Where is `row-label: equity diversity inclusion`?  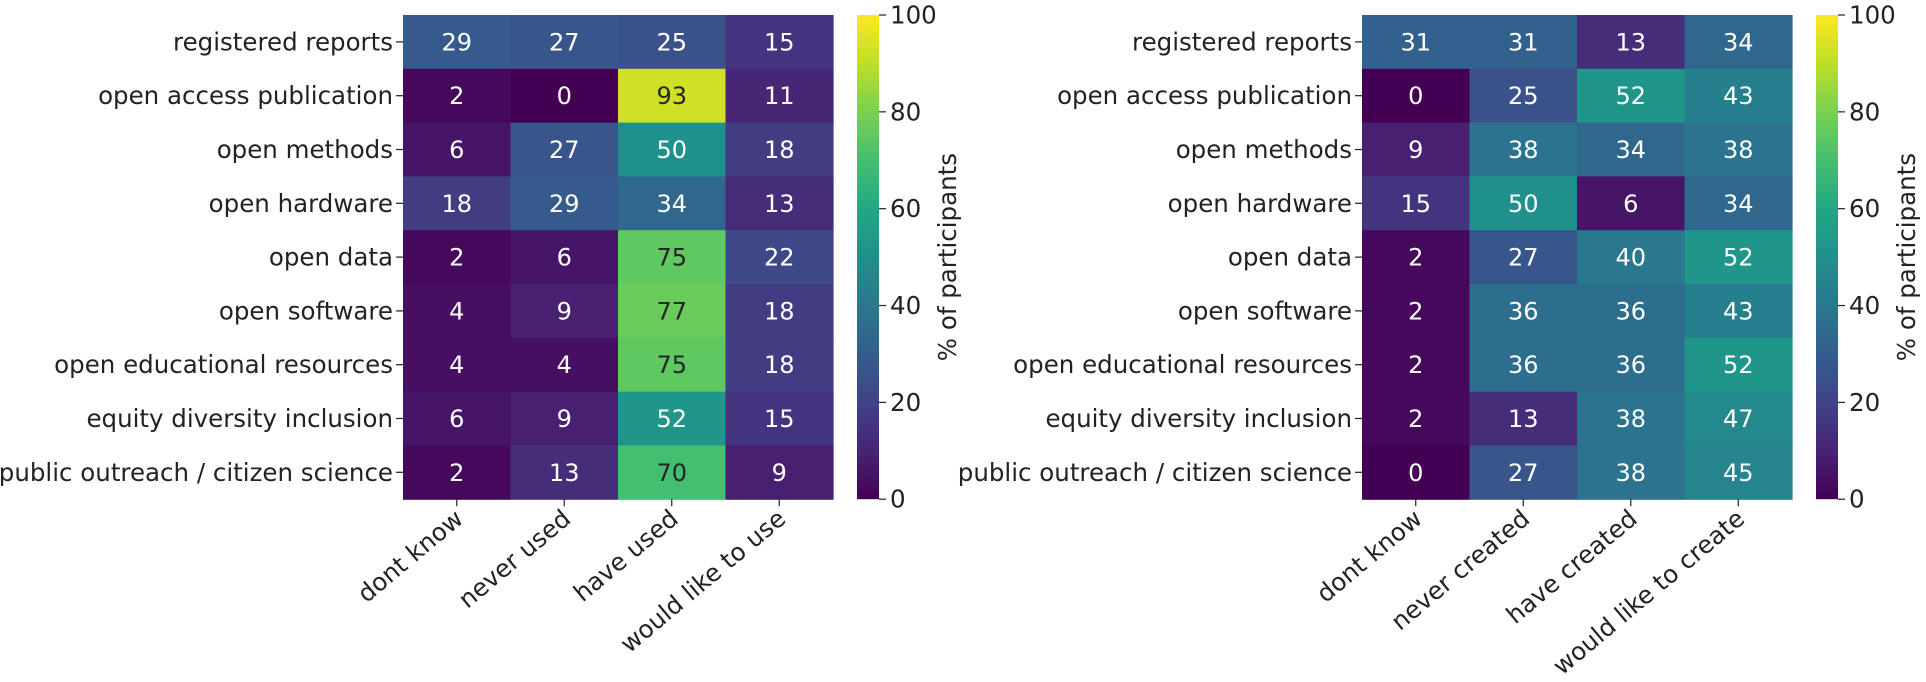 row-label: equity diversity inclusion is located at coordinates (239, 418).